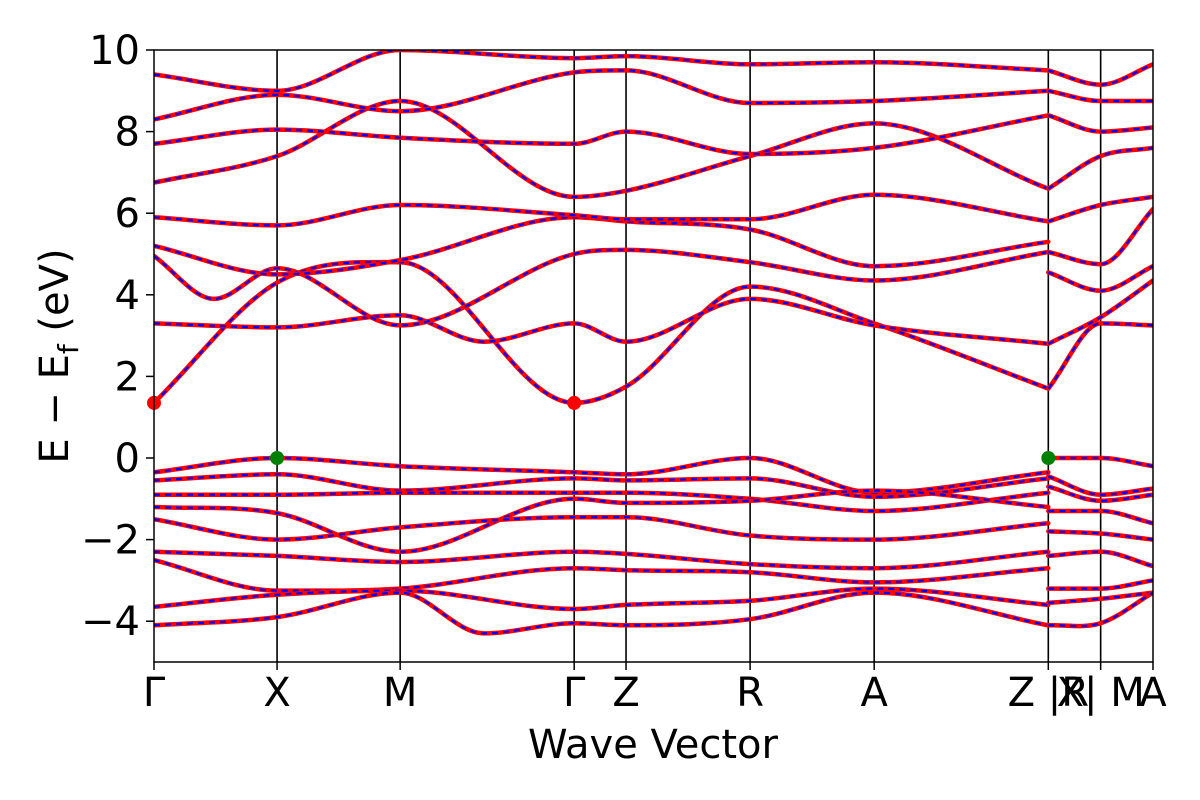 This screenshot has height=800, width=1200. I want to click on x-tick-label-9: A, so click(1153, 693).